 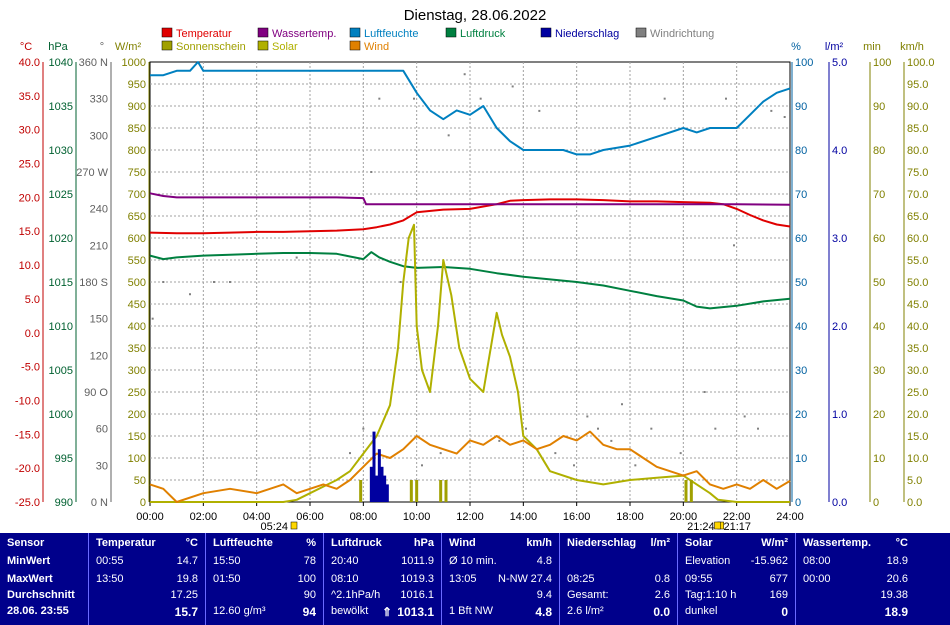 What do you see at coordinates (921, 63) in the screenshot?
I see `y-tick-label: 100.0` at bounding box center [921, 63].